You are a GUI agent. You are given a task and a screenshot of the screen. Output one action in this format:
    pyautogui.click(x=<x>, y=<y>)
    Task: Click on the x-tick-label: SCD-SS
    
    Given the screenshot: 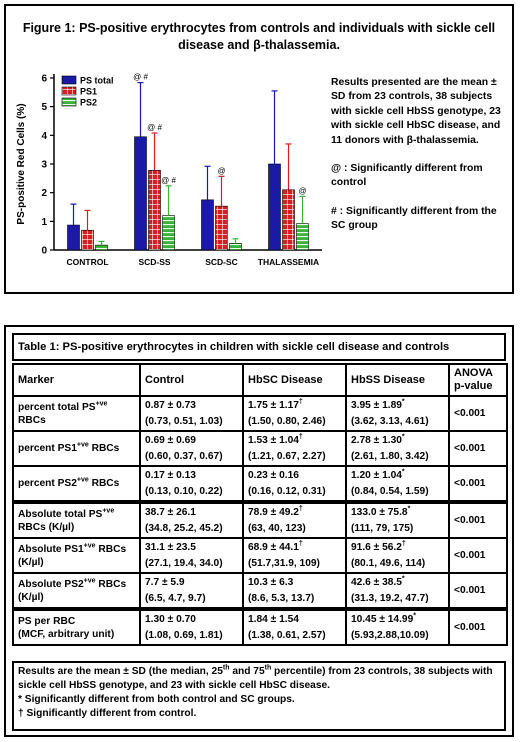 What is the action you would take?
    pyautogui.click(x=154, y=262)
    